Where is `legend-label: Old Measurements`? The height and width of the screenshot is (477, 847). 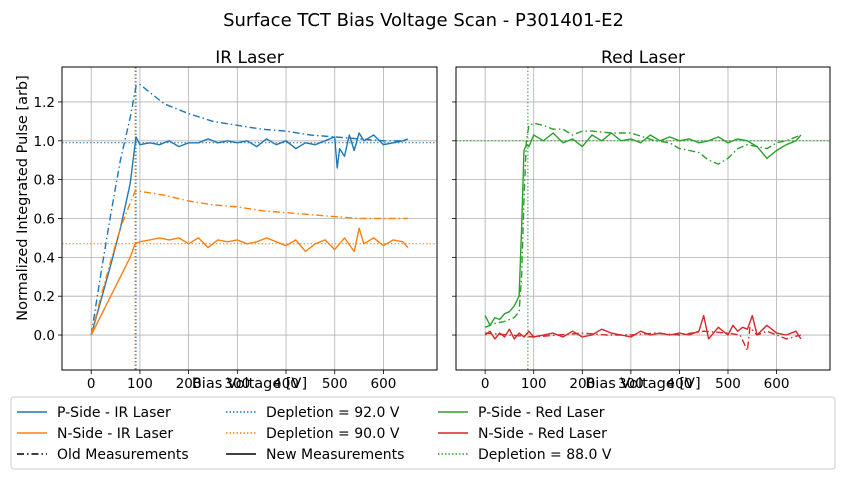
legend-label: Old Measurements is located at coordinates (123, 455).